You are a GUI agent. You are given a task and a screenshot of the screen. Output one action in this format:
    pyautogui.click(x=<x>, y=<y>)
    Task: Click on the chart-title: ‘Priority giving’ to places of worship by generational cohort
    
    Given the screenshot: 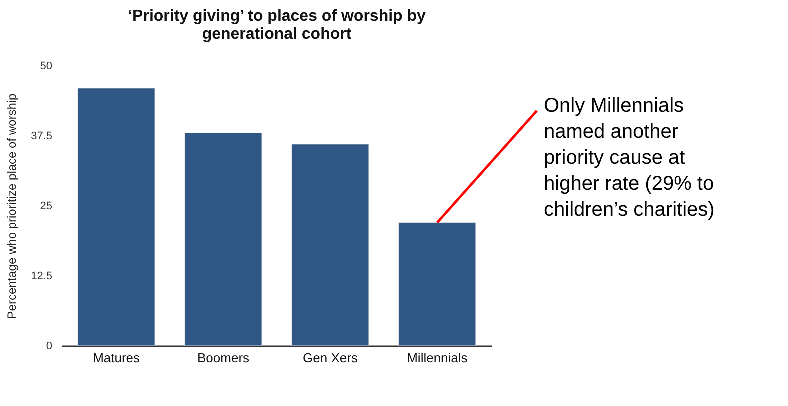 What is the action you would take?
    pyautogui.click(x=277, y=25)
    